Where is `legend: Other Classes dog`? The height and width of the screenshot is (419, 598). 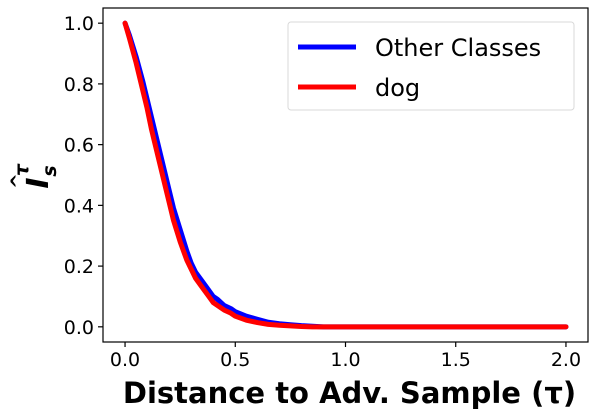 legend: Other Classes dog is located at coordinates (431, 66).